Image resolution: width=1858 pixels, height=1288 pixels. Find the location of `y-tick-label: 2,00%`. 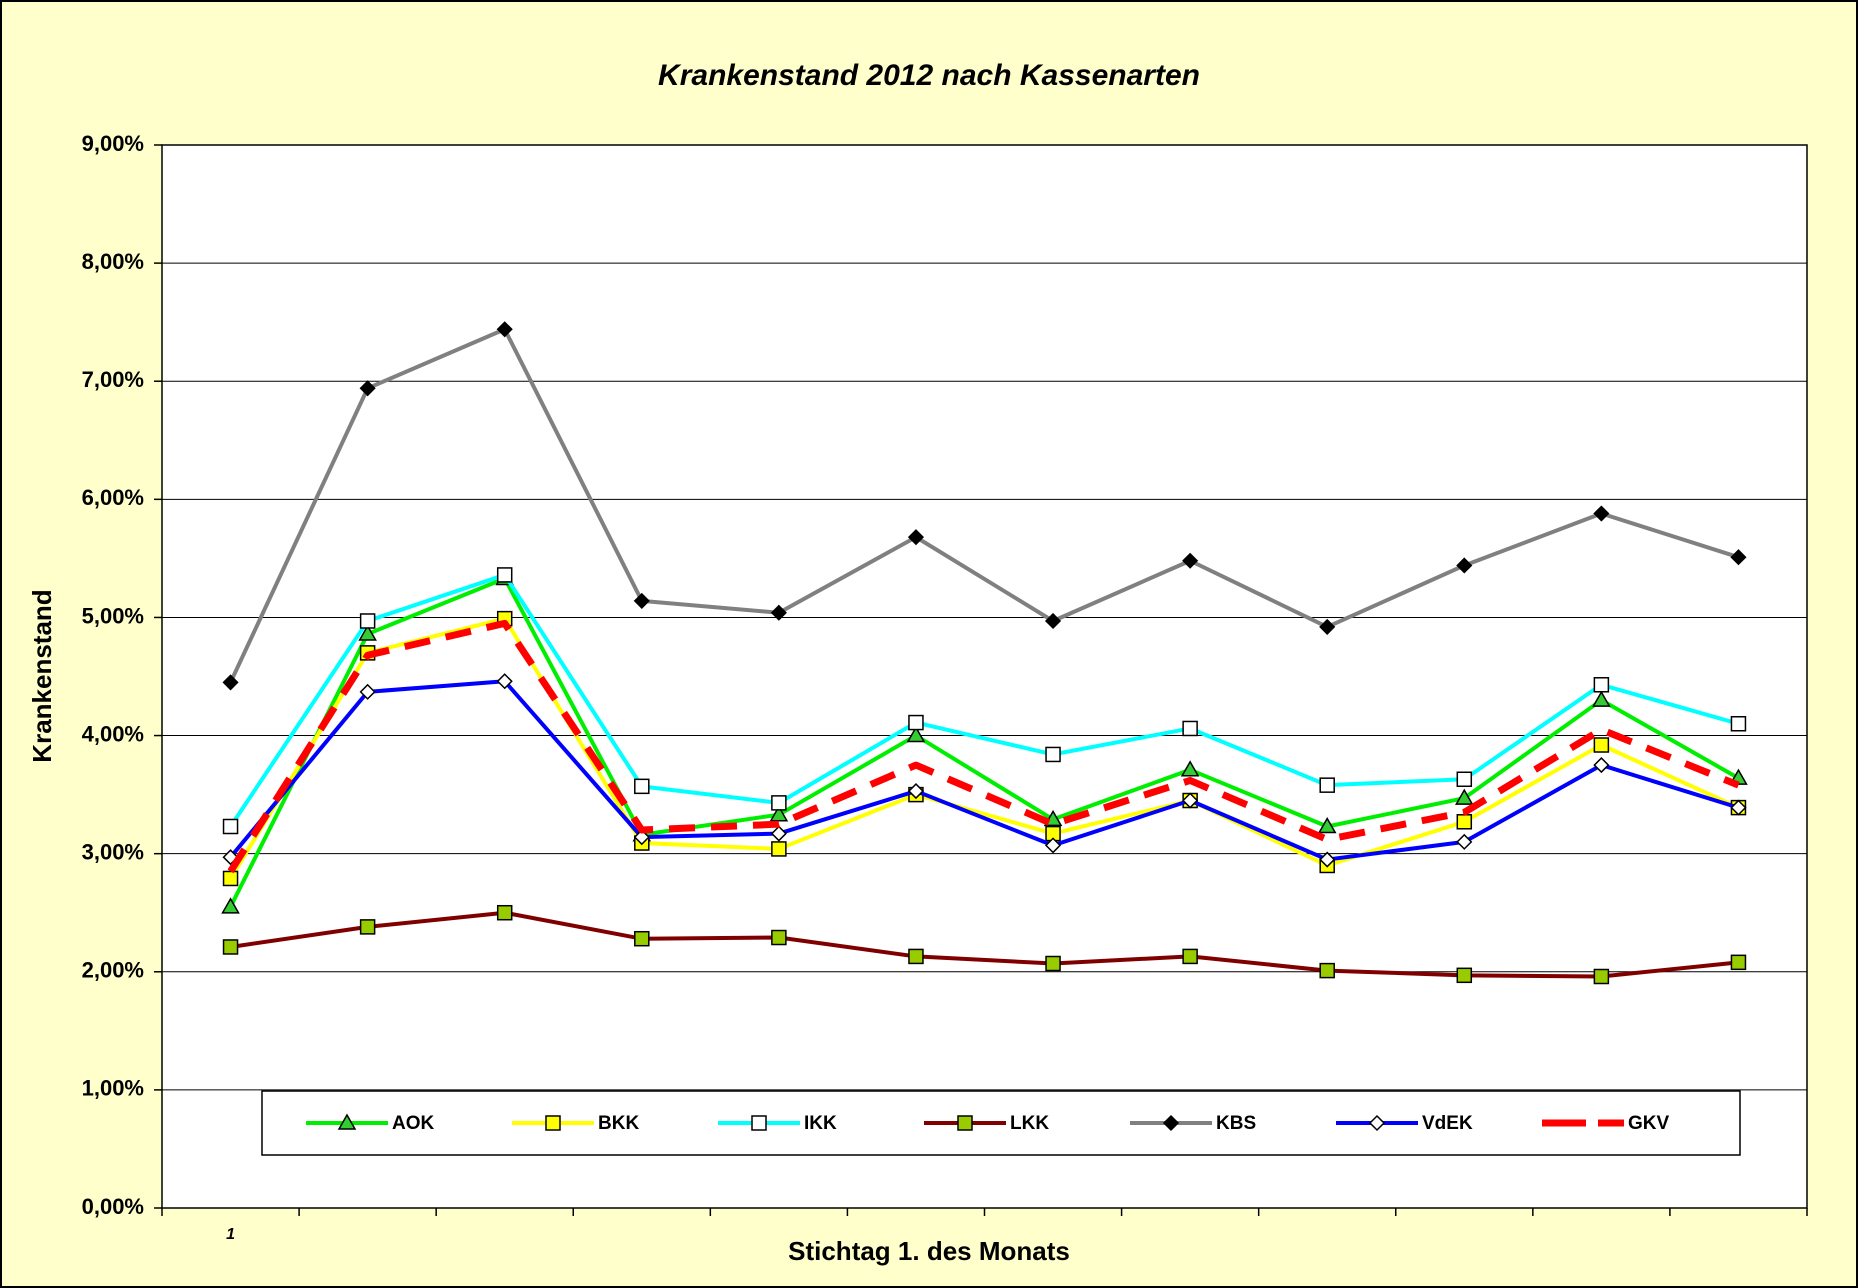

y-tick-label: 2,00% is located at coordinates (113, 970).